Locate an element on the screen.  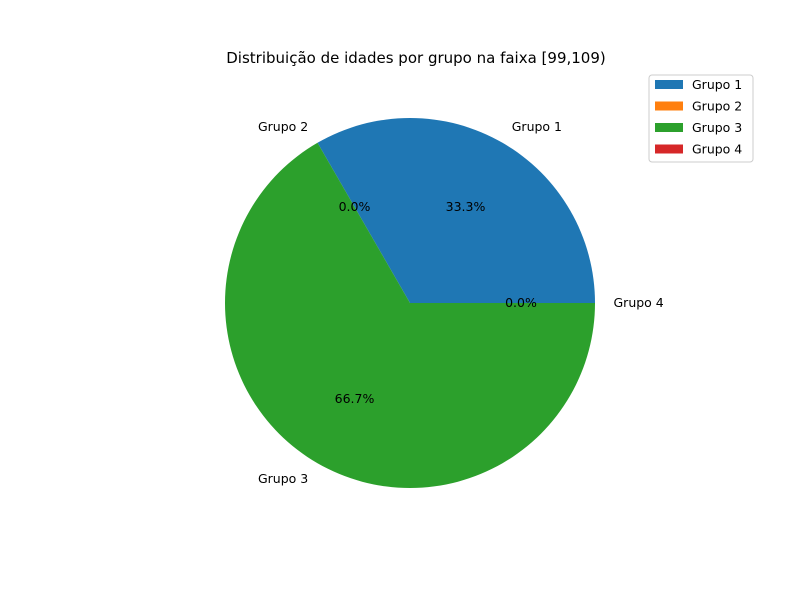
slice-label-grupo-4: Grupo 4 is located at coordinates (639, 302).